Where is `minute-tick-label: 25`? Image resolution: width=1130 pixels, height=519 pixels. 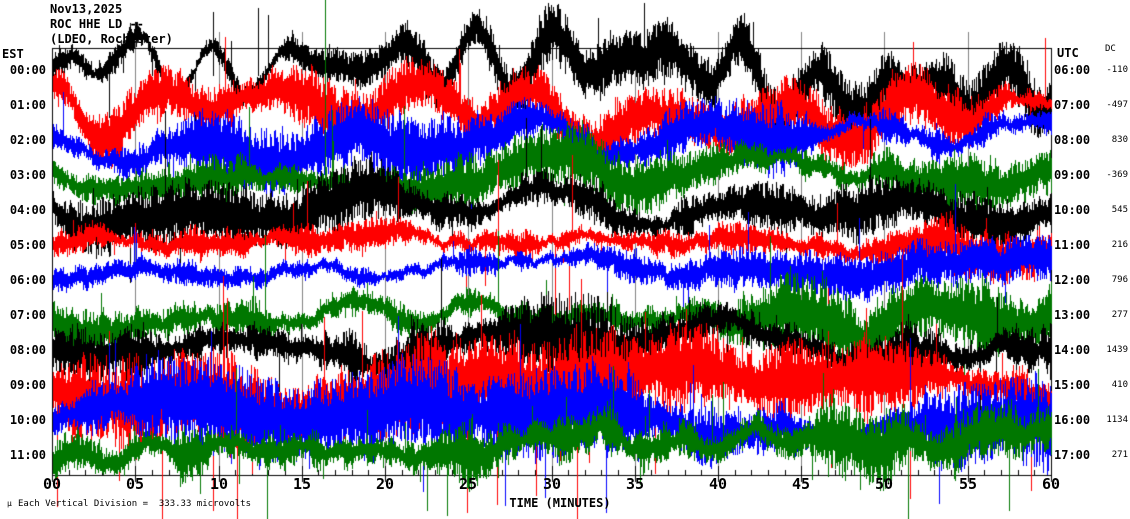
minute-tick-label: 25 is located at coordinates (468, 484).